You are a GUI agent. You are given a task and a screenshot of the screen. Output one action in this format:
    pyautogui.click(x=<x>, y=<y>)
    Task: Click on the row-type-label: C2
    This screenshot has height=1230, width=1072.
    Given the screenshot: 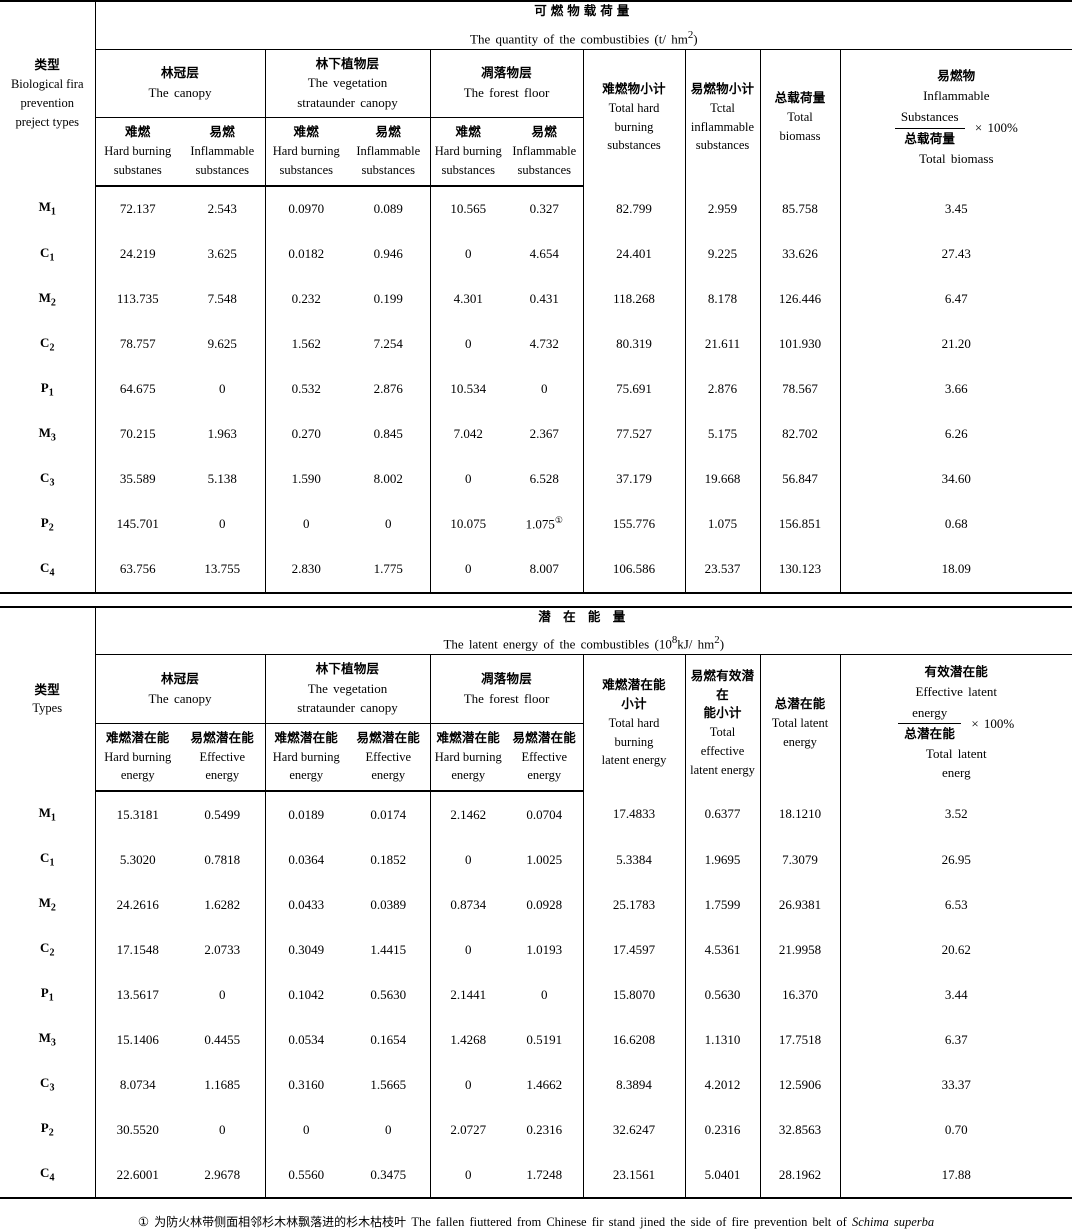 What is the action you would take?
    pyautogui.click(x=47, y=344)
    